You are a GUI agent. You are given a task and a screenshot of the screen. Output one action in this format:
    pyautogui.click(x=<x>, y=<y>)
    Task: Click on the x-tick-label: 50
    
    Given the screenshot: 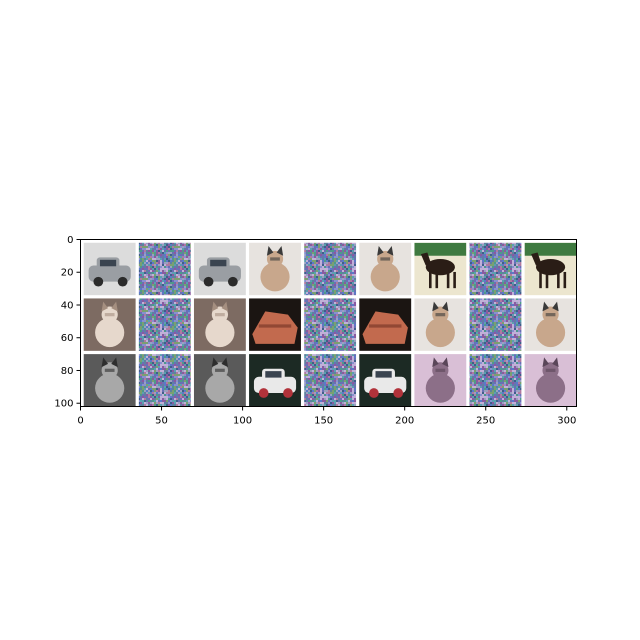 What is the action you would take?
    pyautogui.click(x=161, y=421)
    